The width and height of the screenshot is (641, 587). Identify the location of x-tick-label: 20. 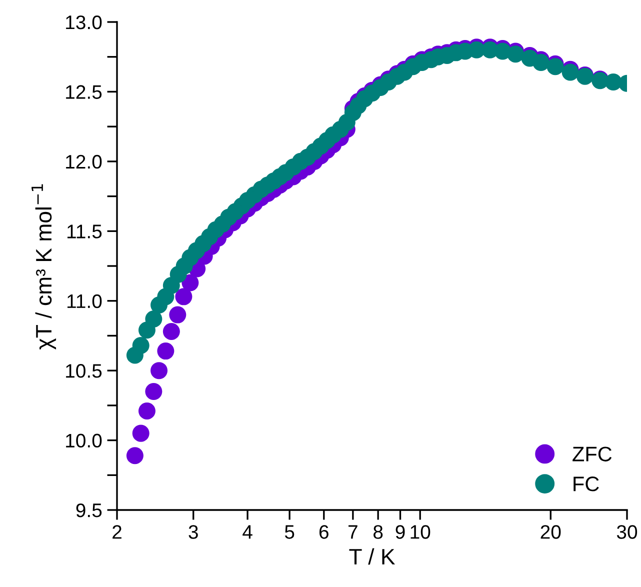
(550, 532).